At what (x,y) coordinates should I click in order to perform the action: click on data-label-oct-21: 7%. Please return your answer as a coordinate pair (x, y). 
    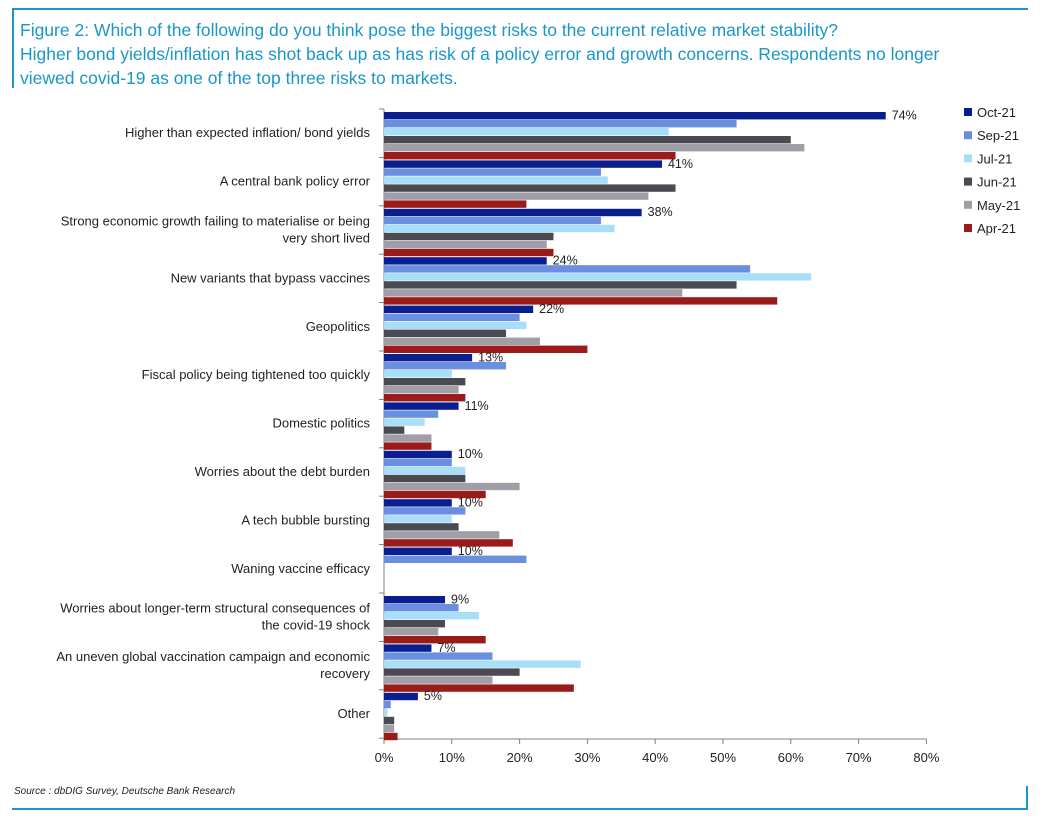
    Looking at the image, I should click on (446, 648).